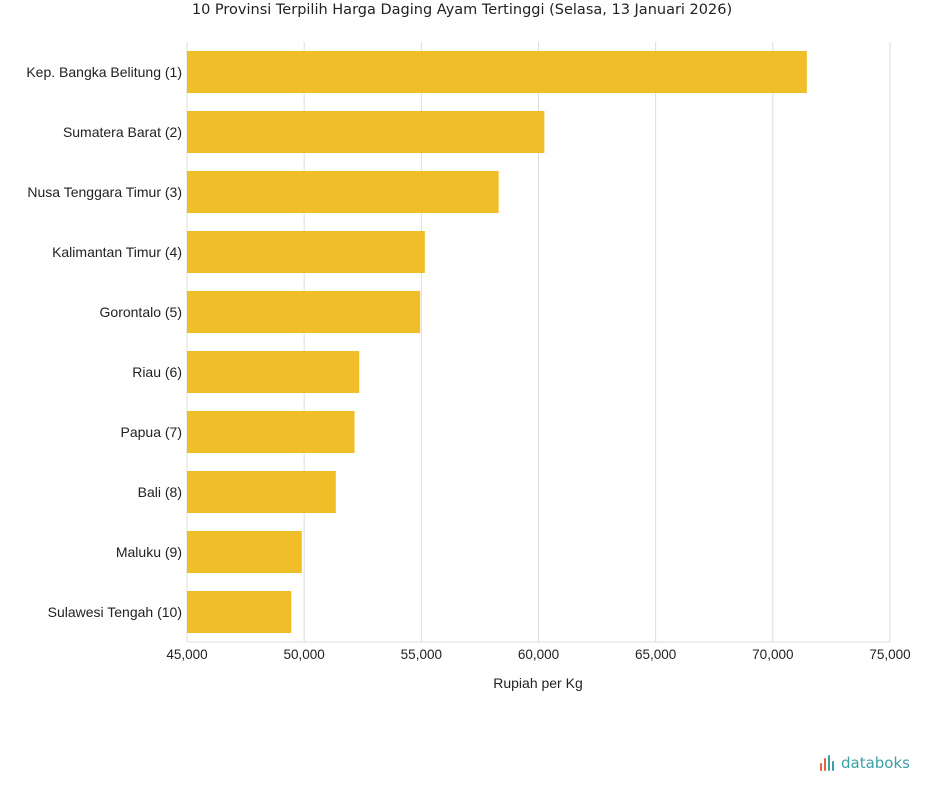  I want to click on category-label: Nusa Tenggara Timur (3), so click(104, 192).